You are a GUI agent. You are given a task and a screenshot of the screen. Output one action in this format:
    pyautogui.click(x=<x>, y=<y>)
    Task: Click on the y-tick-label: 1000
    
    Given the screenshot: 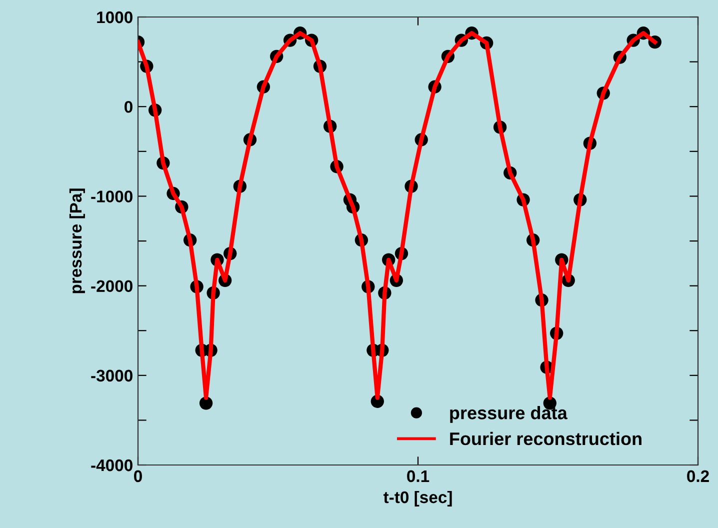 What is the action you would take?
    pyautogui.click(x=114, y=17)
    